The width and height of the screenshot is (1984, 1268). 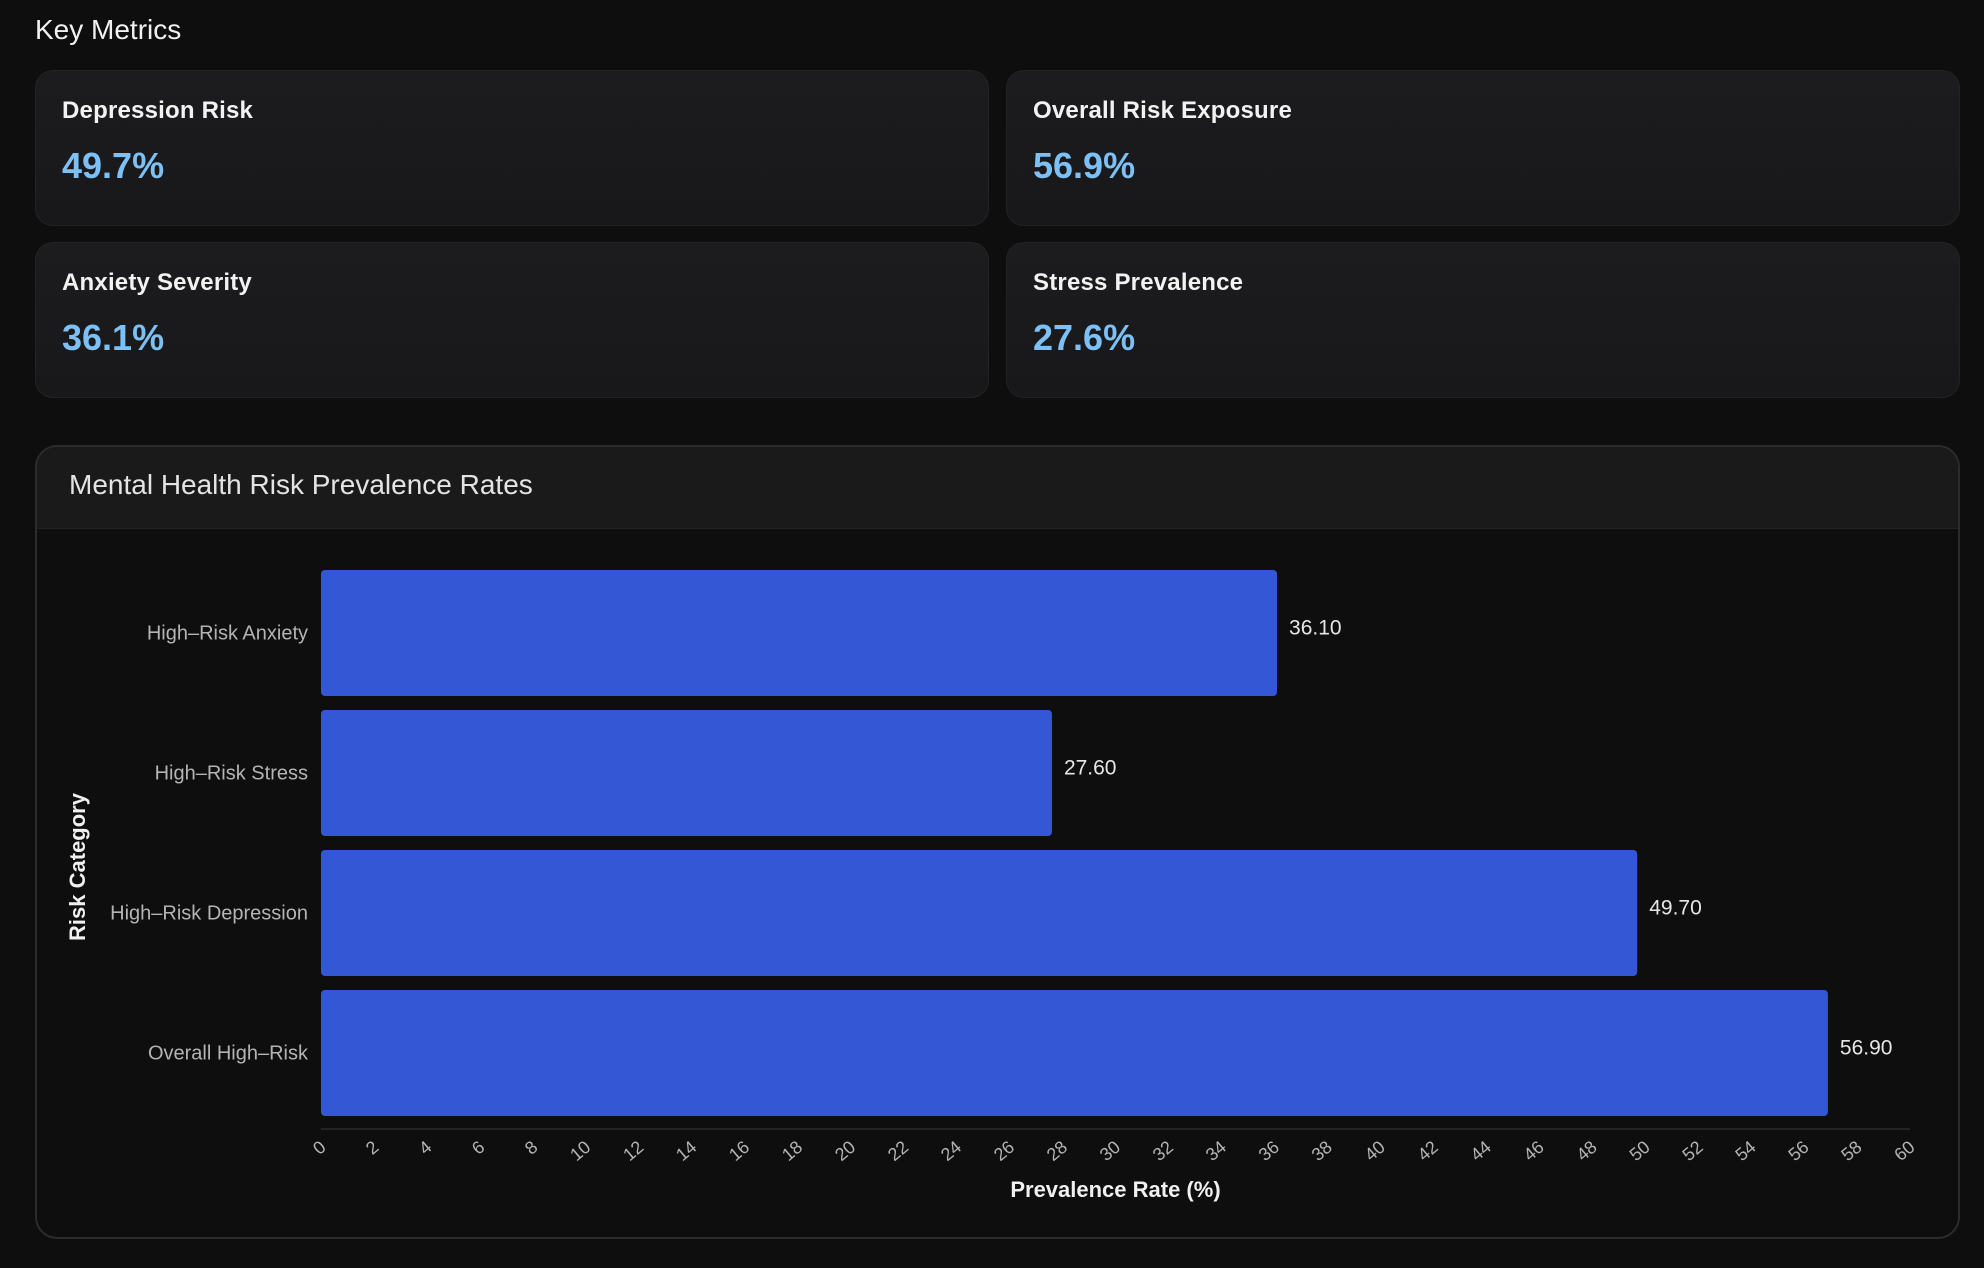 What do you see at coordinates (1090, 768) in the screenshot?
I see `bar-value-label: 27.60` at bounding box center [1090, 768].